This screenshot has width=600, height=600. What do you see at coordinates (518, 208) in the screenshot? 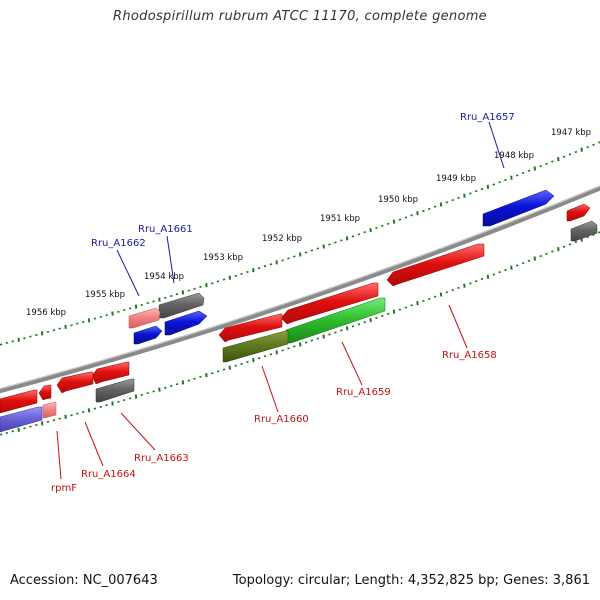
I see `gene-rru-a1657` at bounding box center [518, 208].